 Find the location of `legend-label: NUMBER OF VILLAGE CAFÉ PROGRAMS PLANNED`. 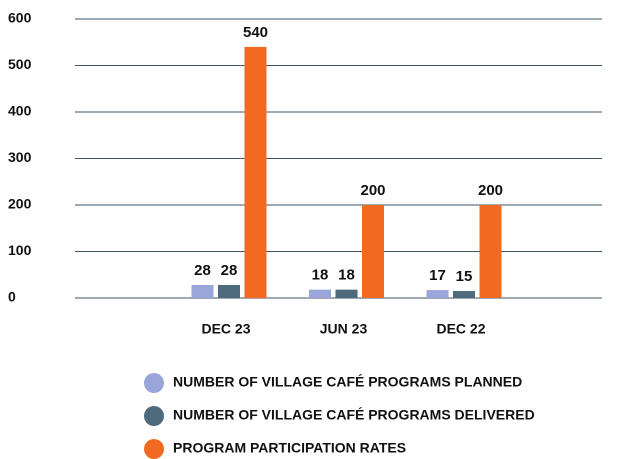

legend-label: NUMBER OF VILLAGE CAFÉ PROGRAMS PLANNED is located at coordinates (347, 382).